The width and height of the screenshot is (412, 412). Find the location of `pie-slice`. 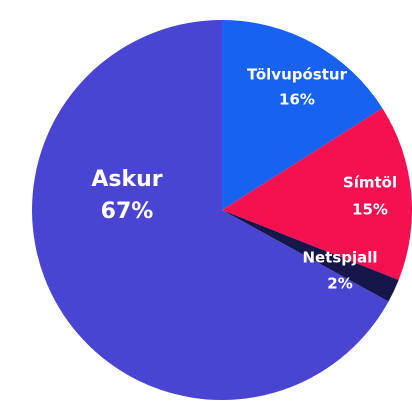

pie-slice is located at coordinates (310, 256).